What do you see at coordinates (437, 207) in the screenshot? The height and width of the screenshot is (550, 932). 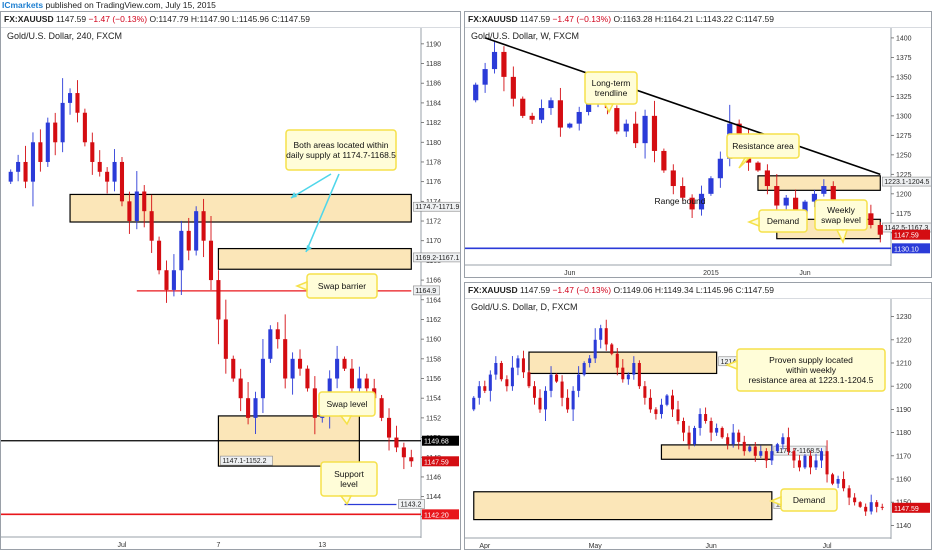 I see `zone-label: 1174.7-1171.9` at bounding box center [437, 207].